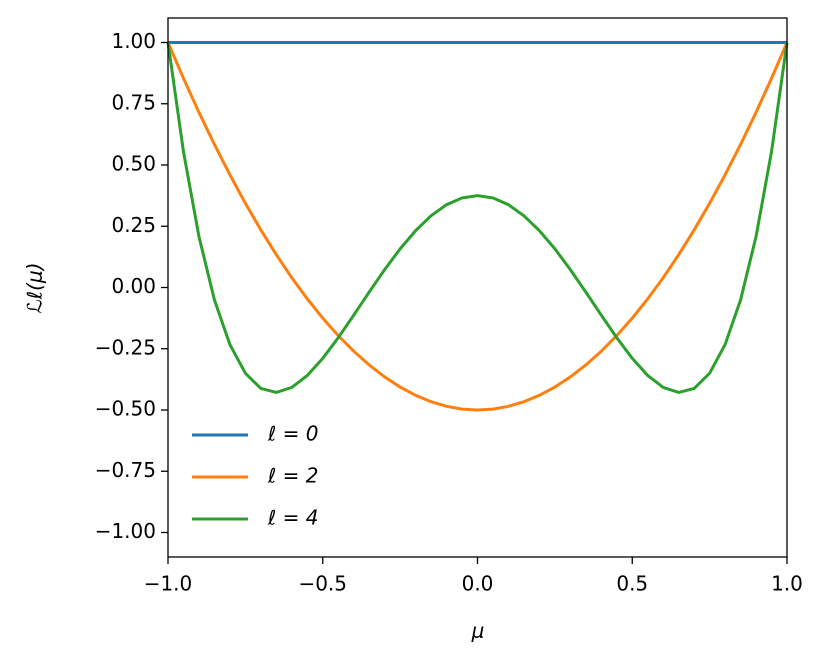  What do you see at coordinates (125, 347) in the screenshot?
I see `y-tick-label: −0.25` at bounding box center [125, 347].